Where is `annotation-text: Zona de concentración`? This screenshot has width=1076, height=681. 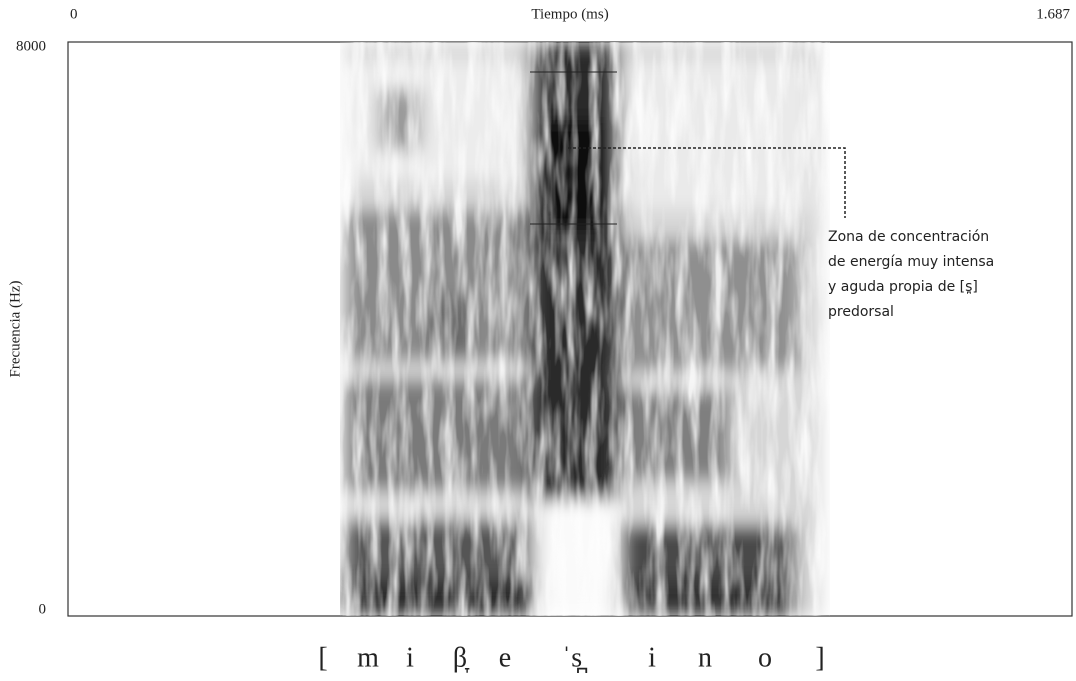 annotation-text: Zona de concentración is located at coordinates (908, 237).